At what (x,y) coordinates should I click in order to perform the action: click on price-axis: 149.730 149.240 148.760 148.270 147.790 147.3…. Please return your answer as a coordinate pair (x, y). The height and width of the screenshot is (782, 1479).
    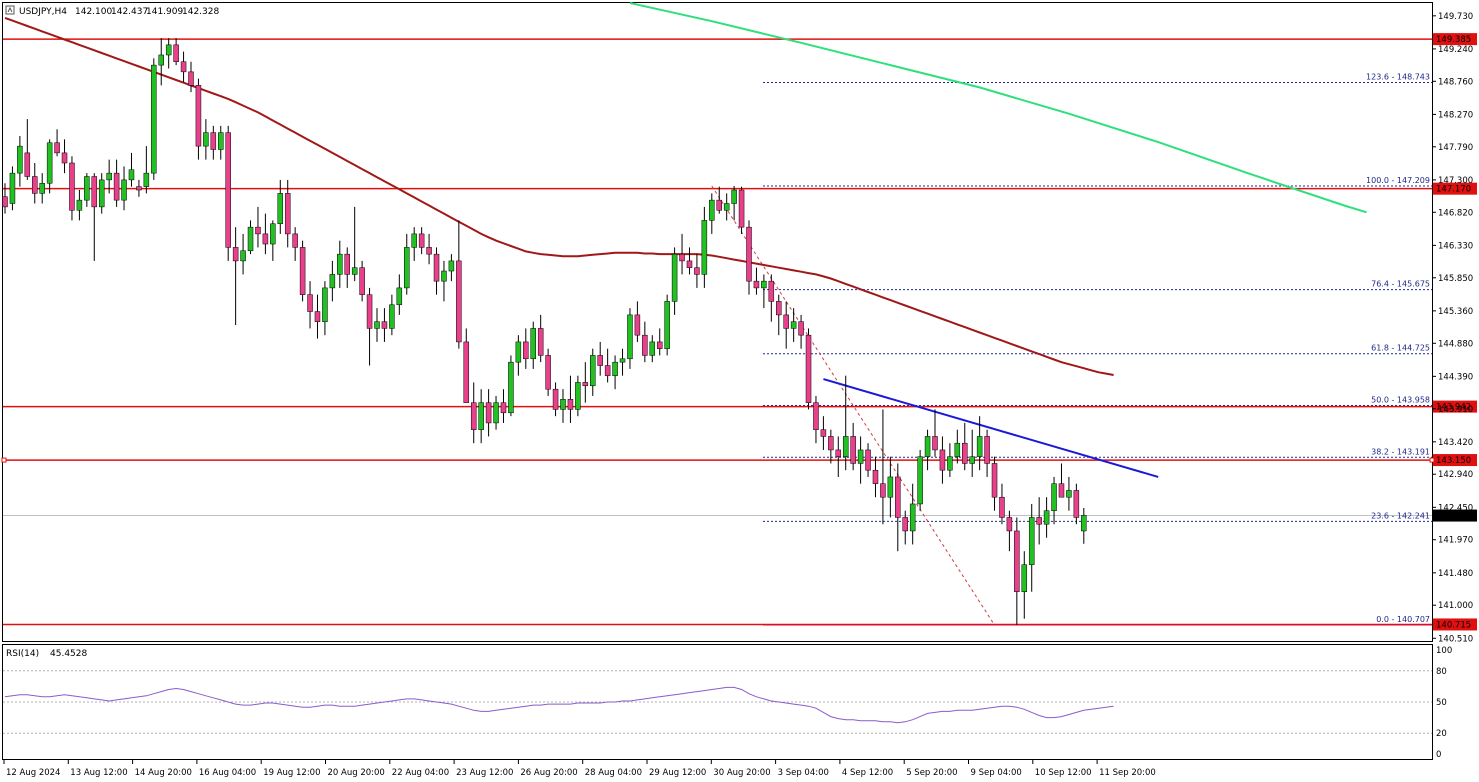
    Looking at the image, I should click on (1452, 328).